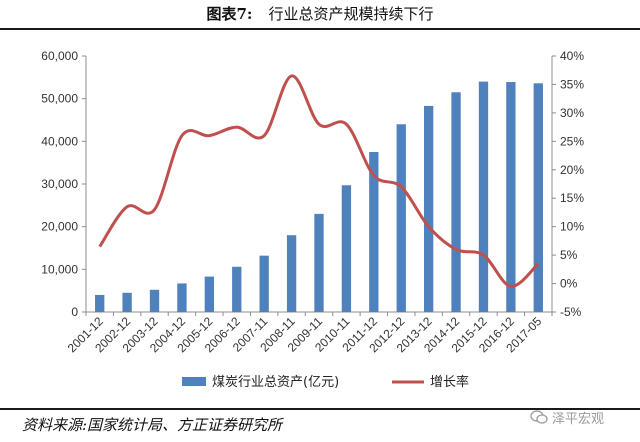  Describe the element at coordinates (59, 269) in the screenshot. I see `left-tick-label: 10,000` at that location.